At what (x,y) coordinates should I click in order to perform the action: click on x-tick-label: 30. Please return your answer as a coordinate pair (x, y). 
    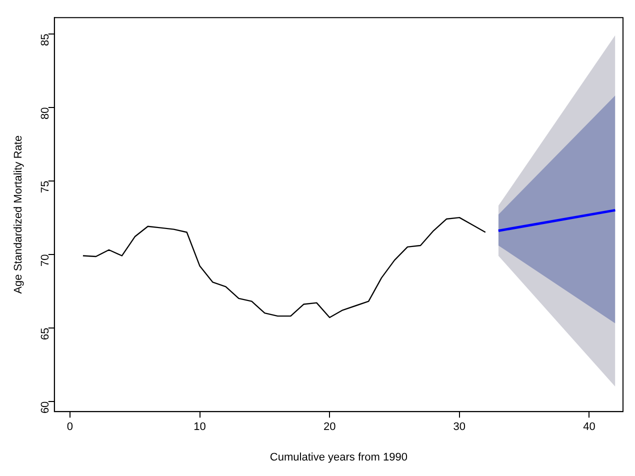
    Looking at the image, I should click on (459, 427).